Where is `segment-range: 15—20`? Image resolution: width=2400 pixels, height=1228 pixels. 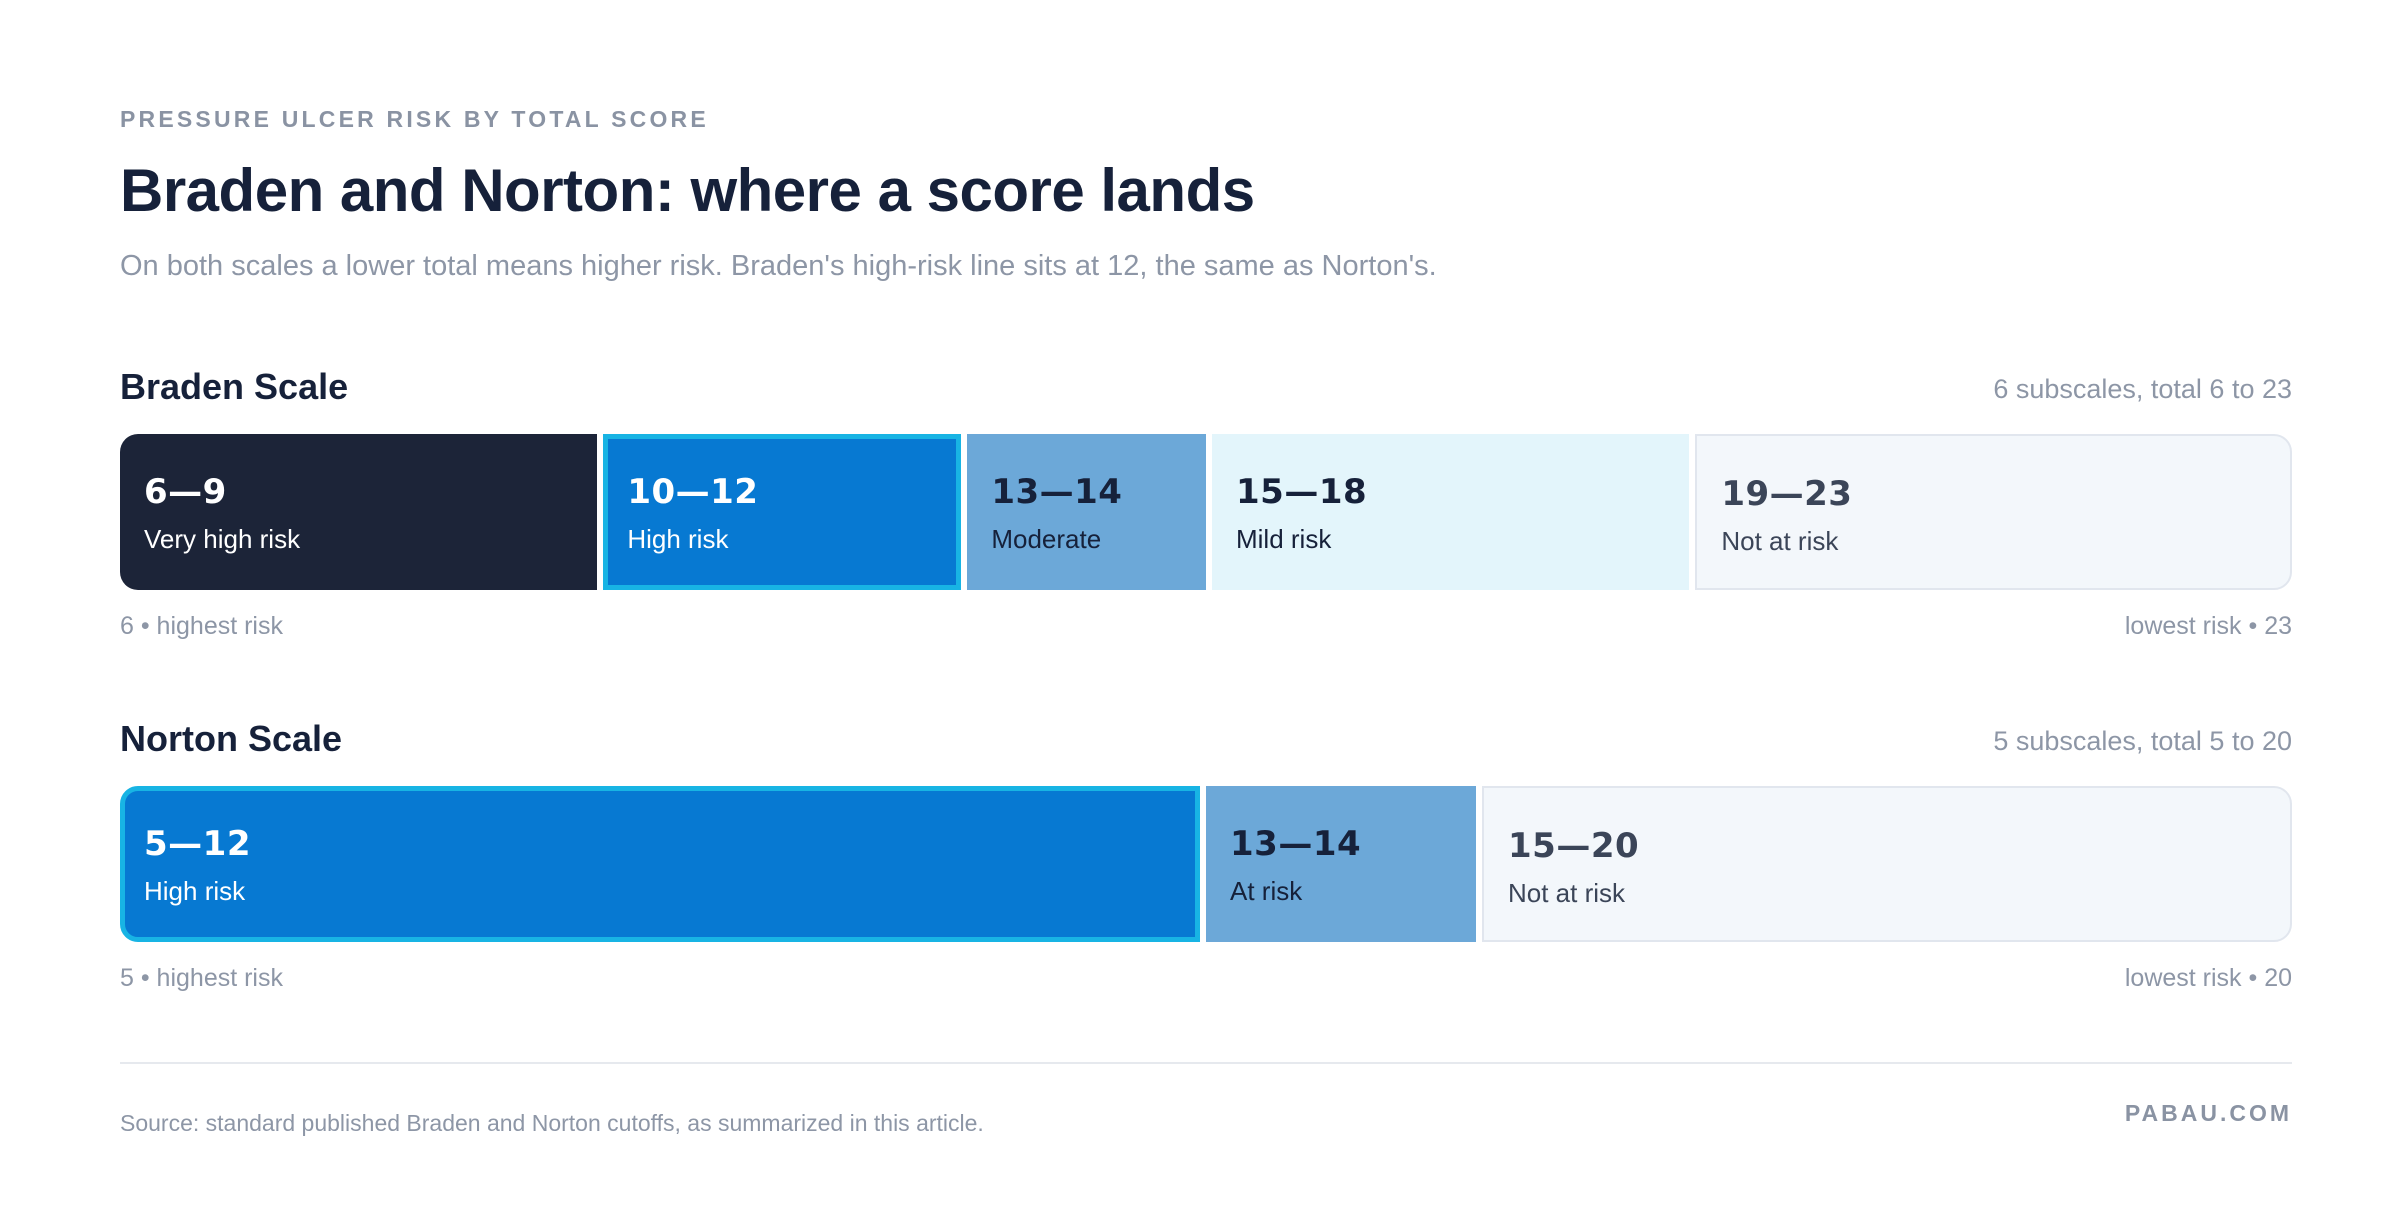 segment-range: 15—20 is located at coordinates (1574, 846).